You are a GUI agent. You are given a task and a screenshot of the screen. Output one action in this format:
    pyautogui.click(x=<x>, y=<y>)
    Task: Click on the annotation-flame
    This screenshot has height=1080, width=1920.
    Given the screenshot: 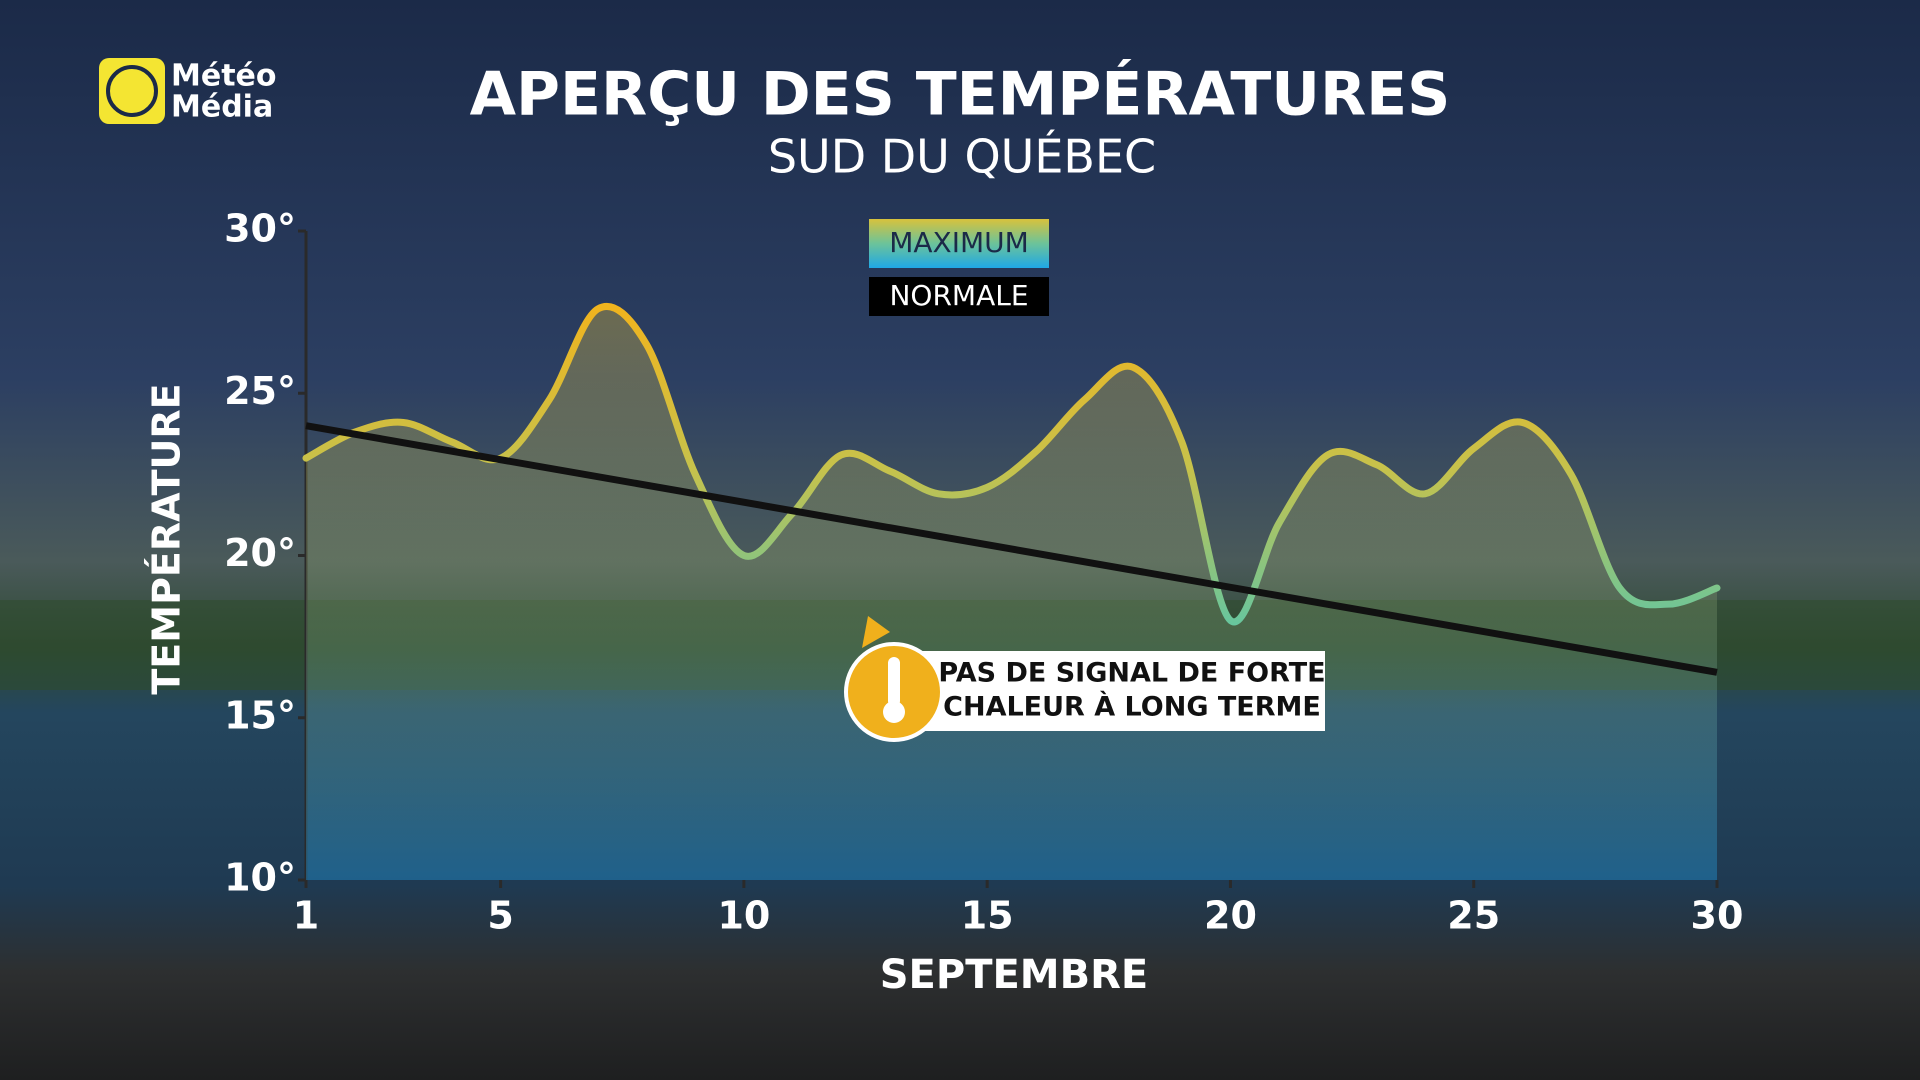 What is the action you would take?
    pyautogui.click(x=876, y=632)
    